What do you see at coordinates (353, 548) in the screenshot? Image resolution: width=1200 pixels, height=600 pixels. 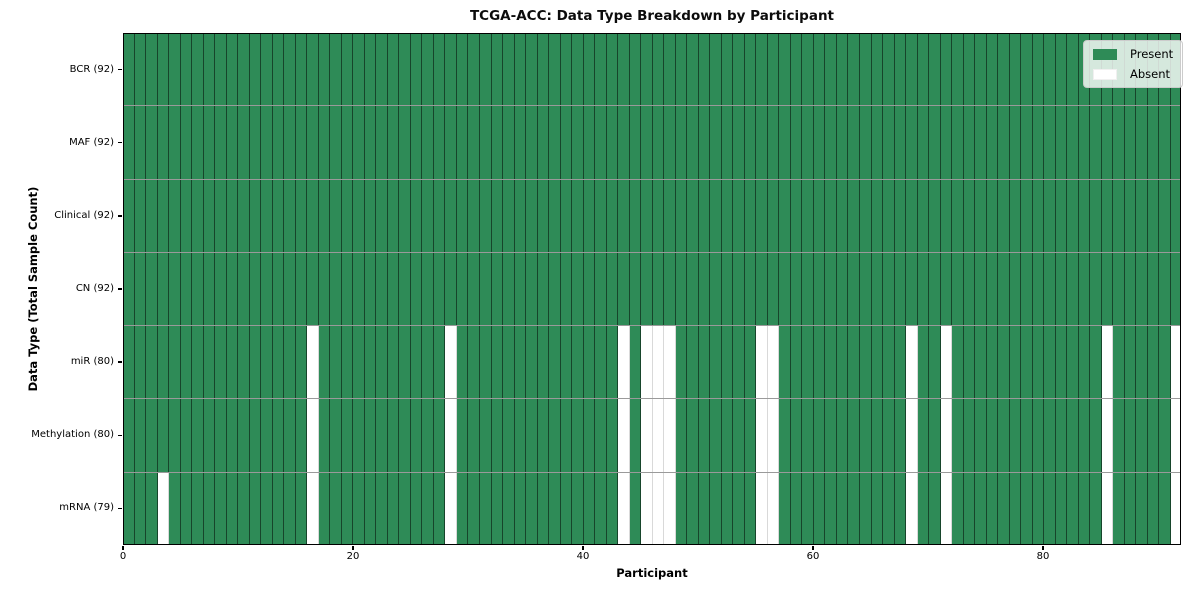 I see `x-tick-mark` at bounding box center [353, 548].